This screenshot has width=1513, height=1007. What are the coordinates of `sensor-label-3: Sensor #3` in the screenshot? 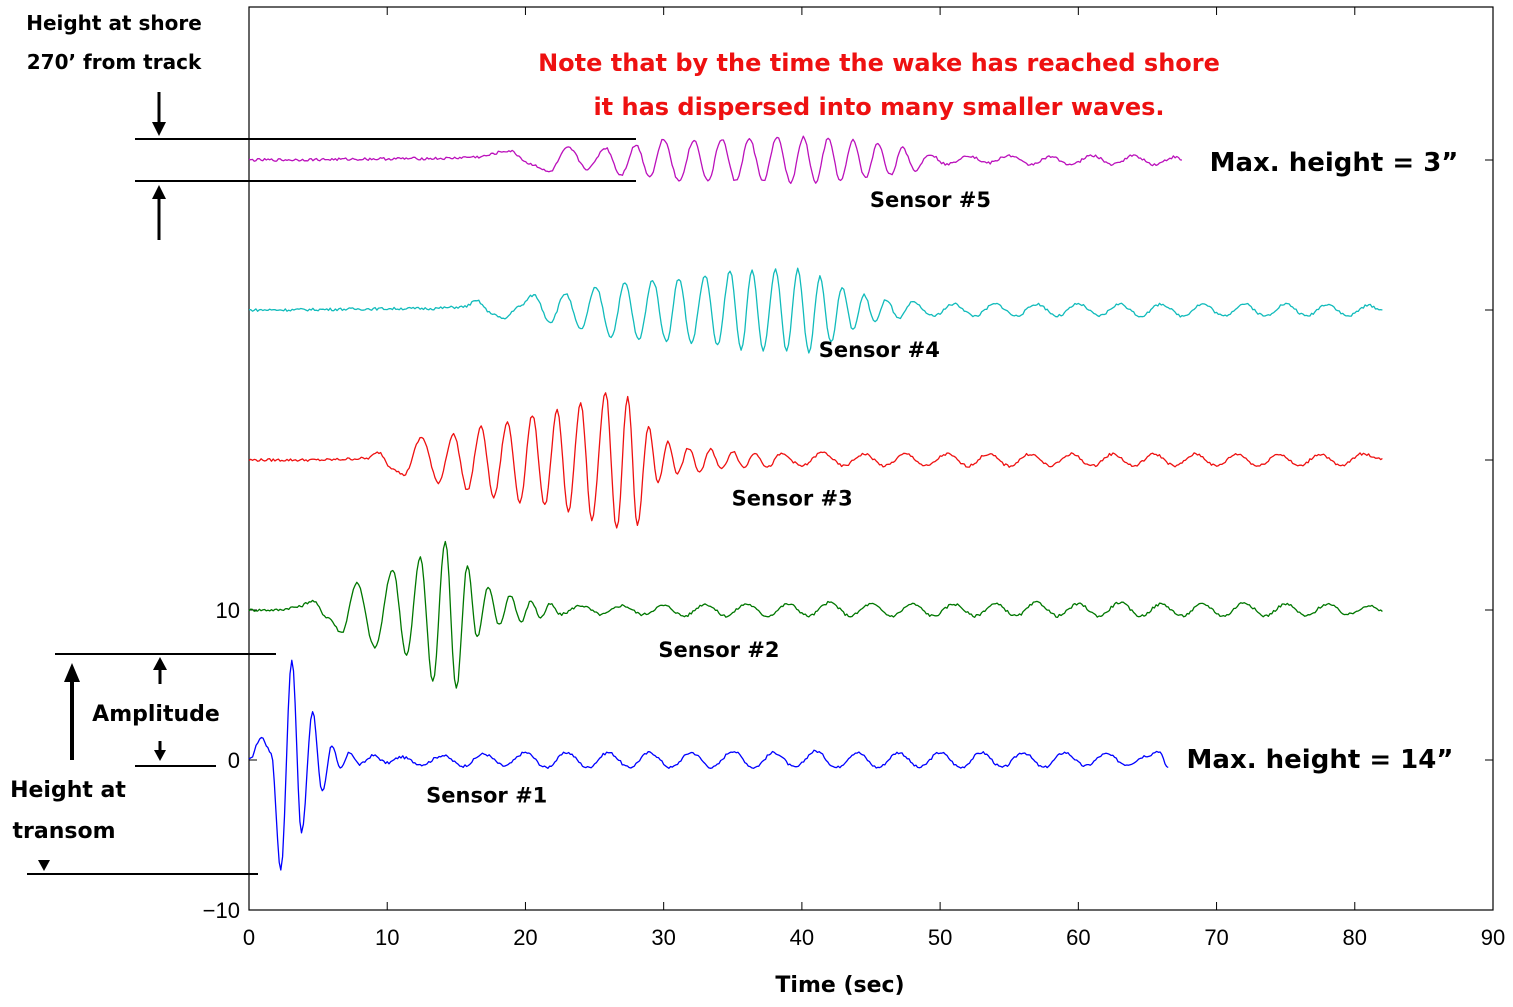 It's located at (792, 499).